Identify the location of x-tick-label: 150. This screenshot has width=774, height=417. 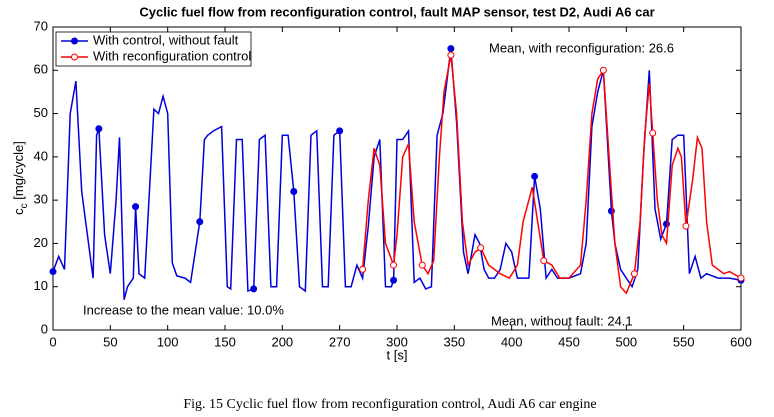
(225, 341).